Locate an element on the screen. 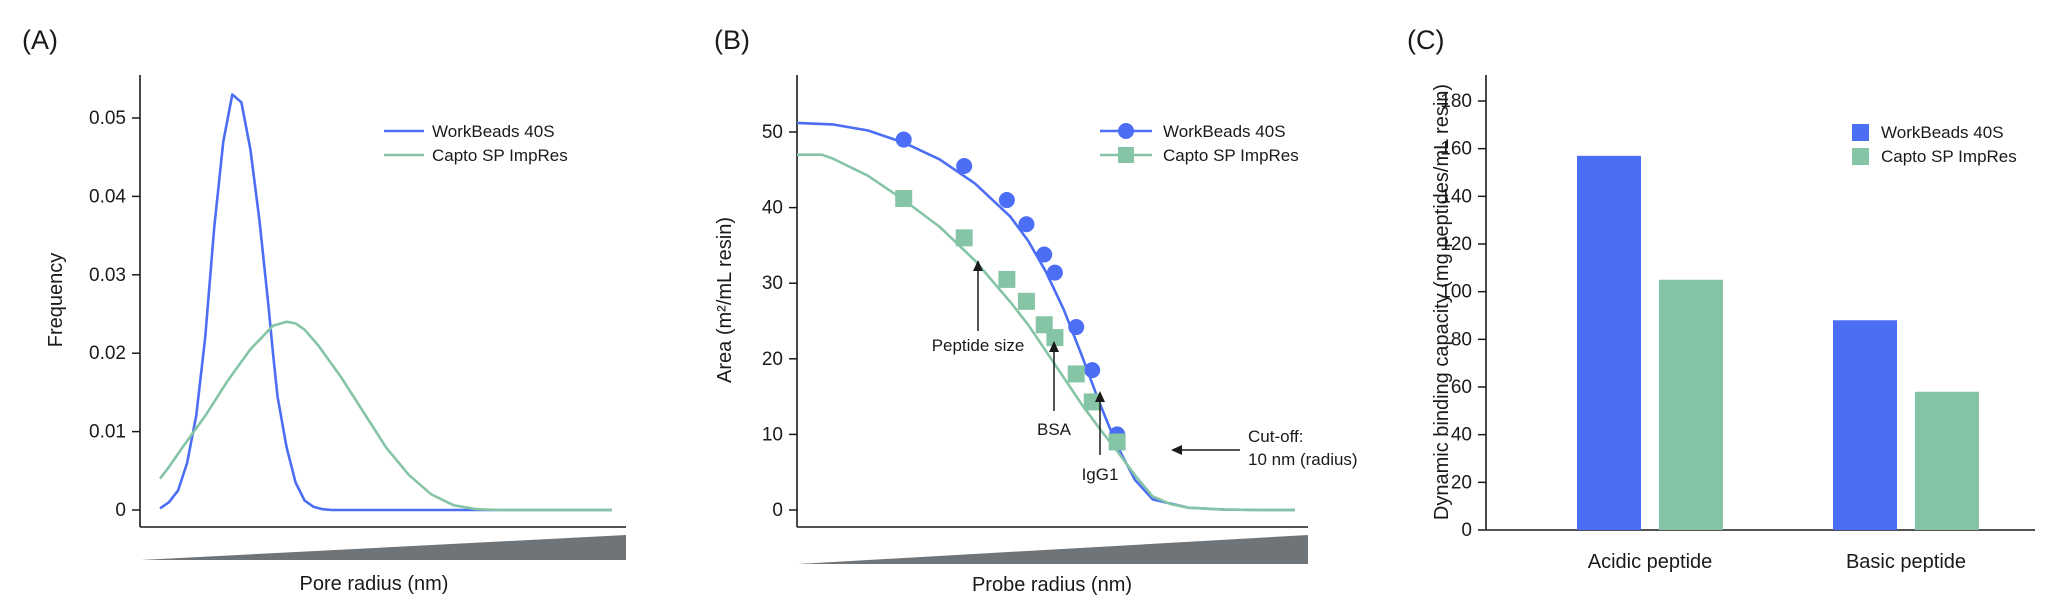 This screenshot has width=2055, height=604. panel-c-y-tick-label: 100 is located at coordinates (1456, 292).